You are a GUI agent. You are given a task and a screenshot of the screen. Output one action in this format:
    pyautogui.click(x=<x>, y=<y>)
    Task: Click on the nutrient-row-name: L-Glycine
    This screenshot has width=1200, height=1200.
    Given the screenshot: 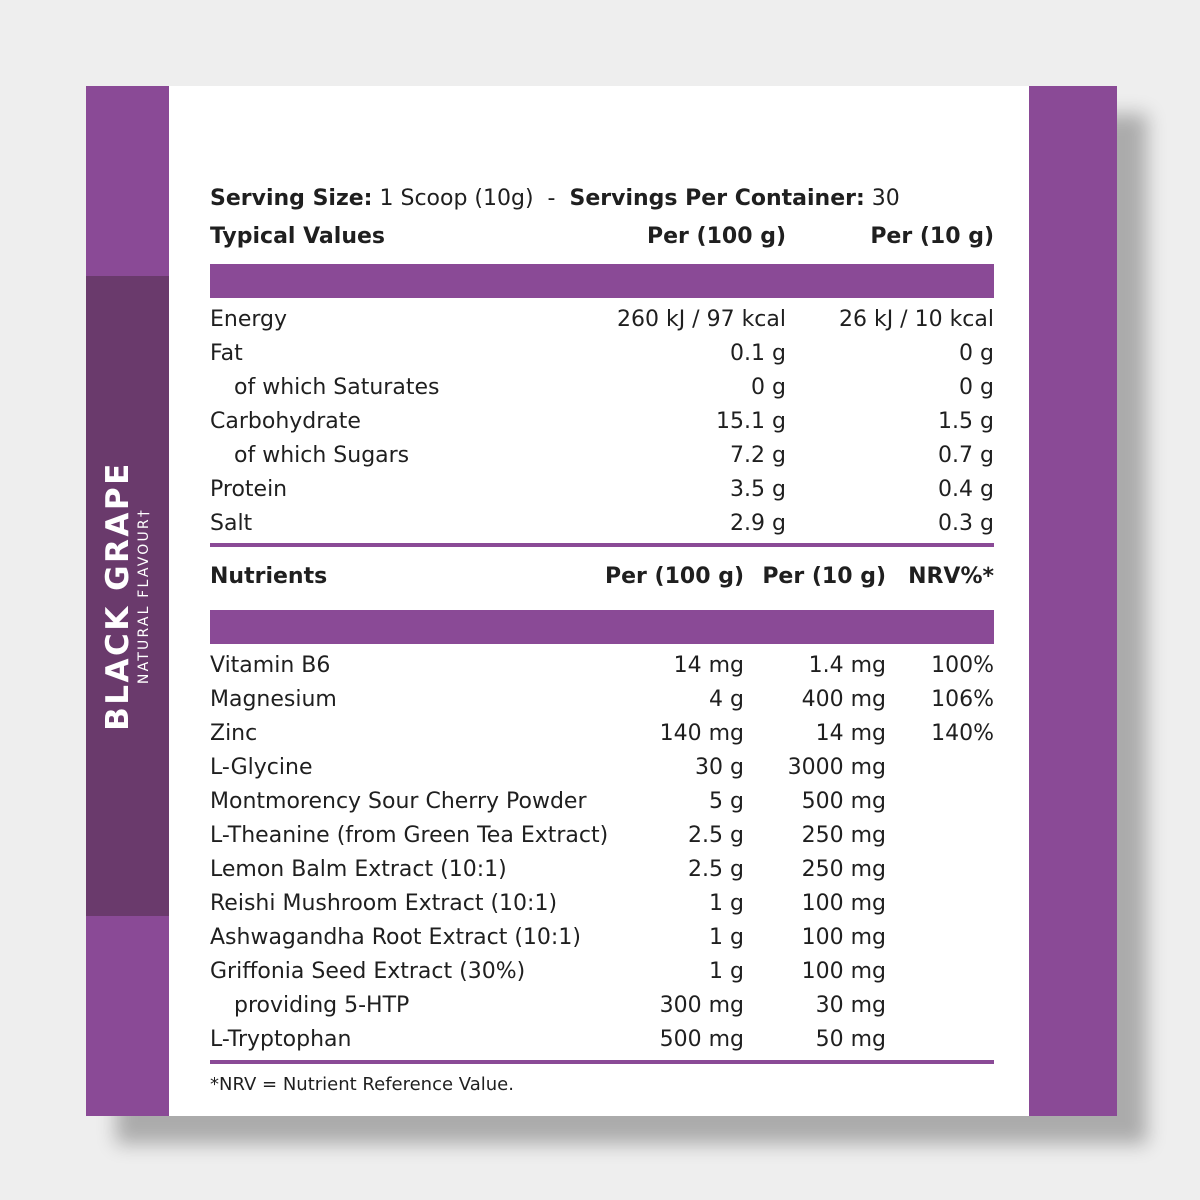 What is the action you would take?
    pyautogui.click(x=261, y=767)
    